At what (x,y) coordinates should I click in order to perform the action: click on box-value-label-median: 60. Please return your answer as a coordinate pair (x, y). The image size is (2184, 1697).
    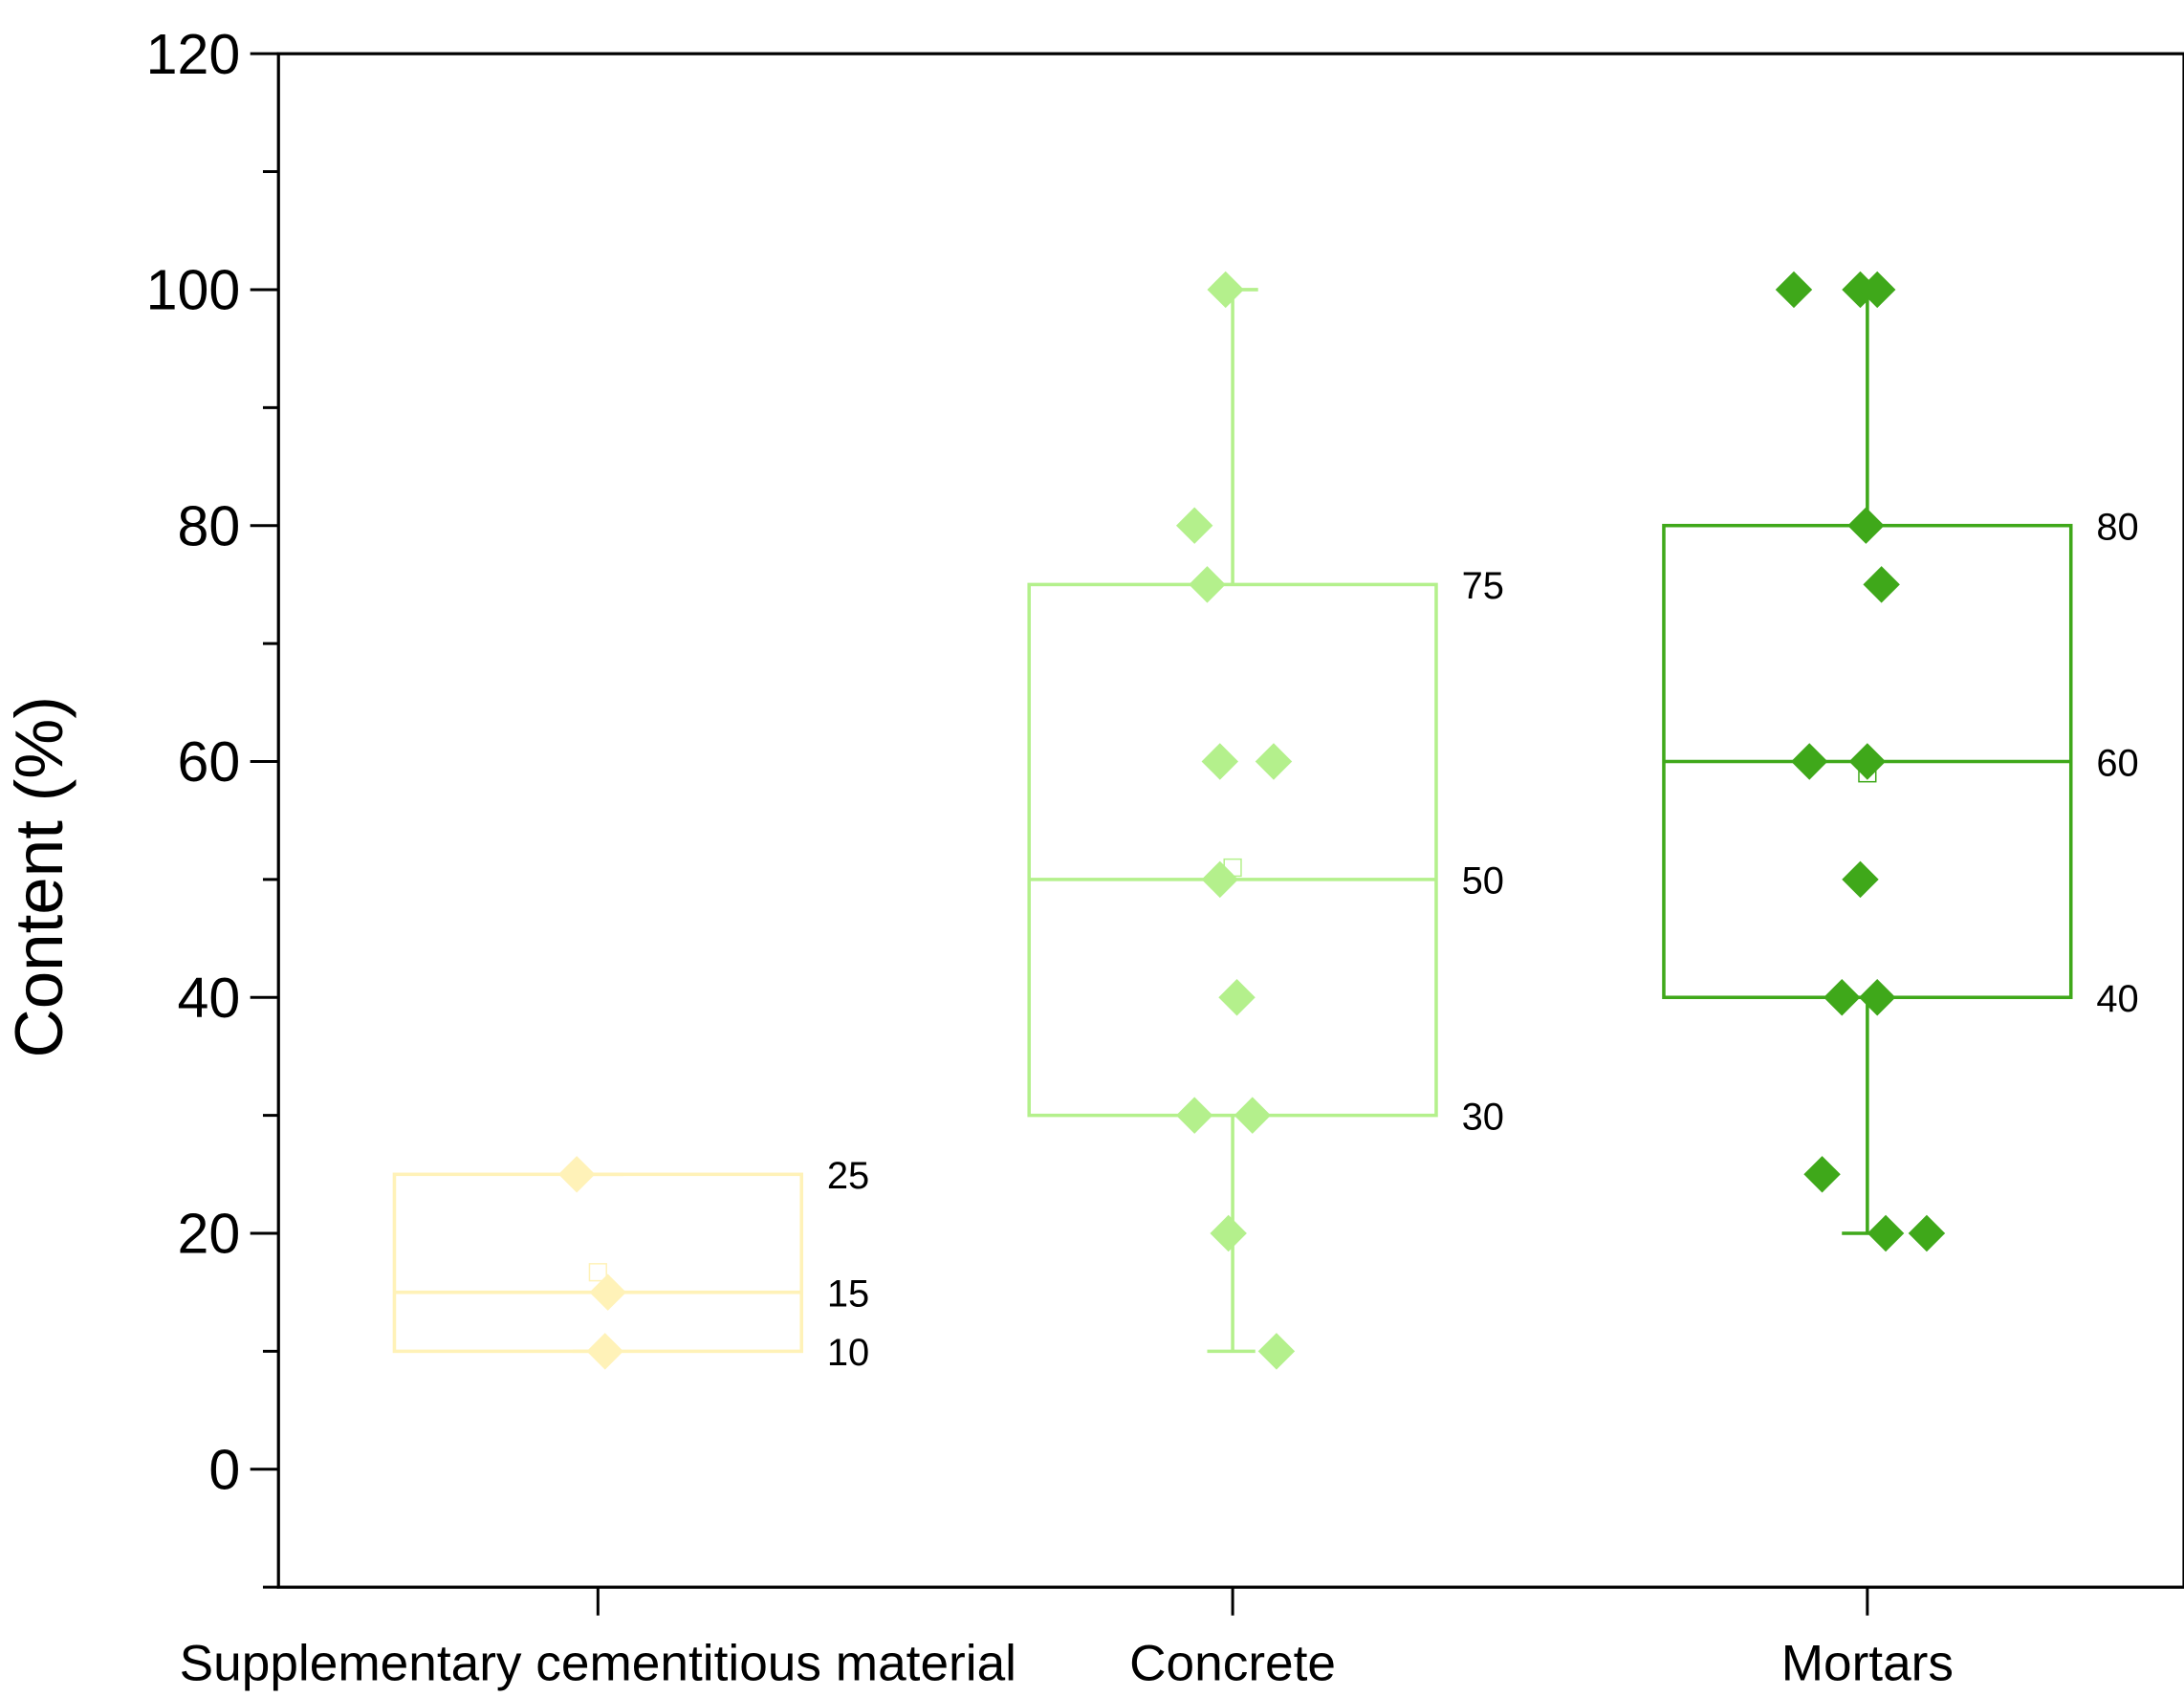
    Looking at the image, I should click on (2117, 763).